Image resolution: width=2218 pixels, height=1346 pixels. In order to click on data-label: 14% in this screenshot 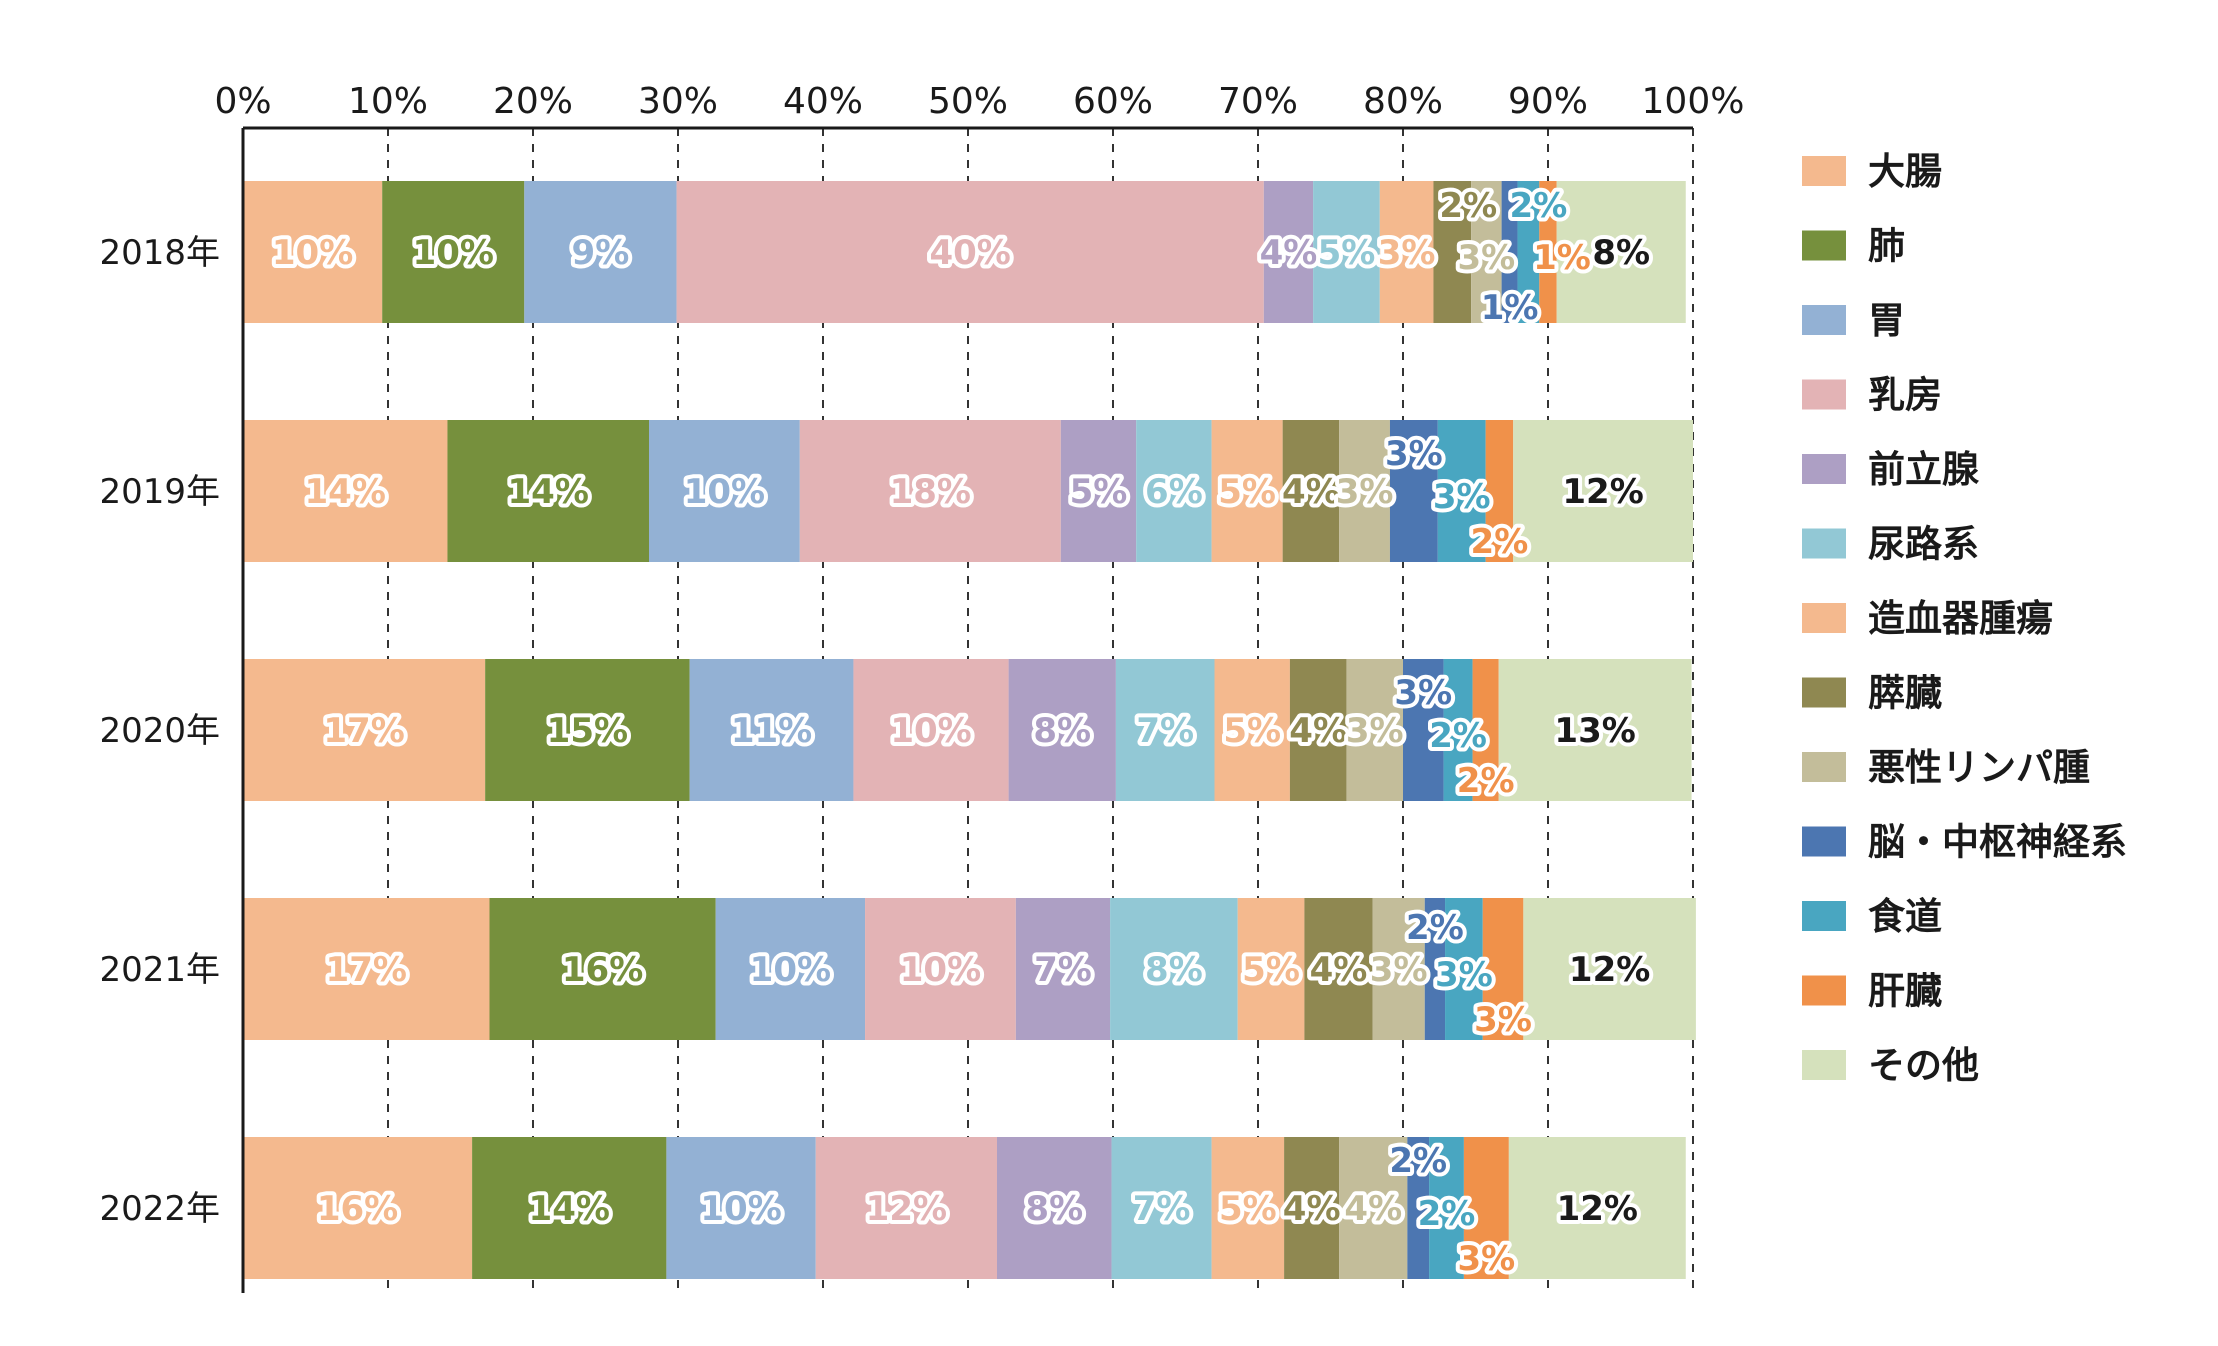, I will do `click(548, 492)`.